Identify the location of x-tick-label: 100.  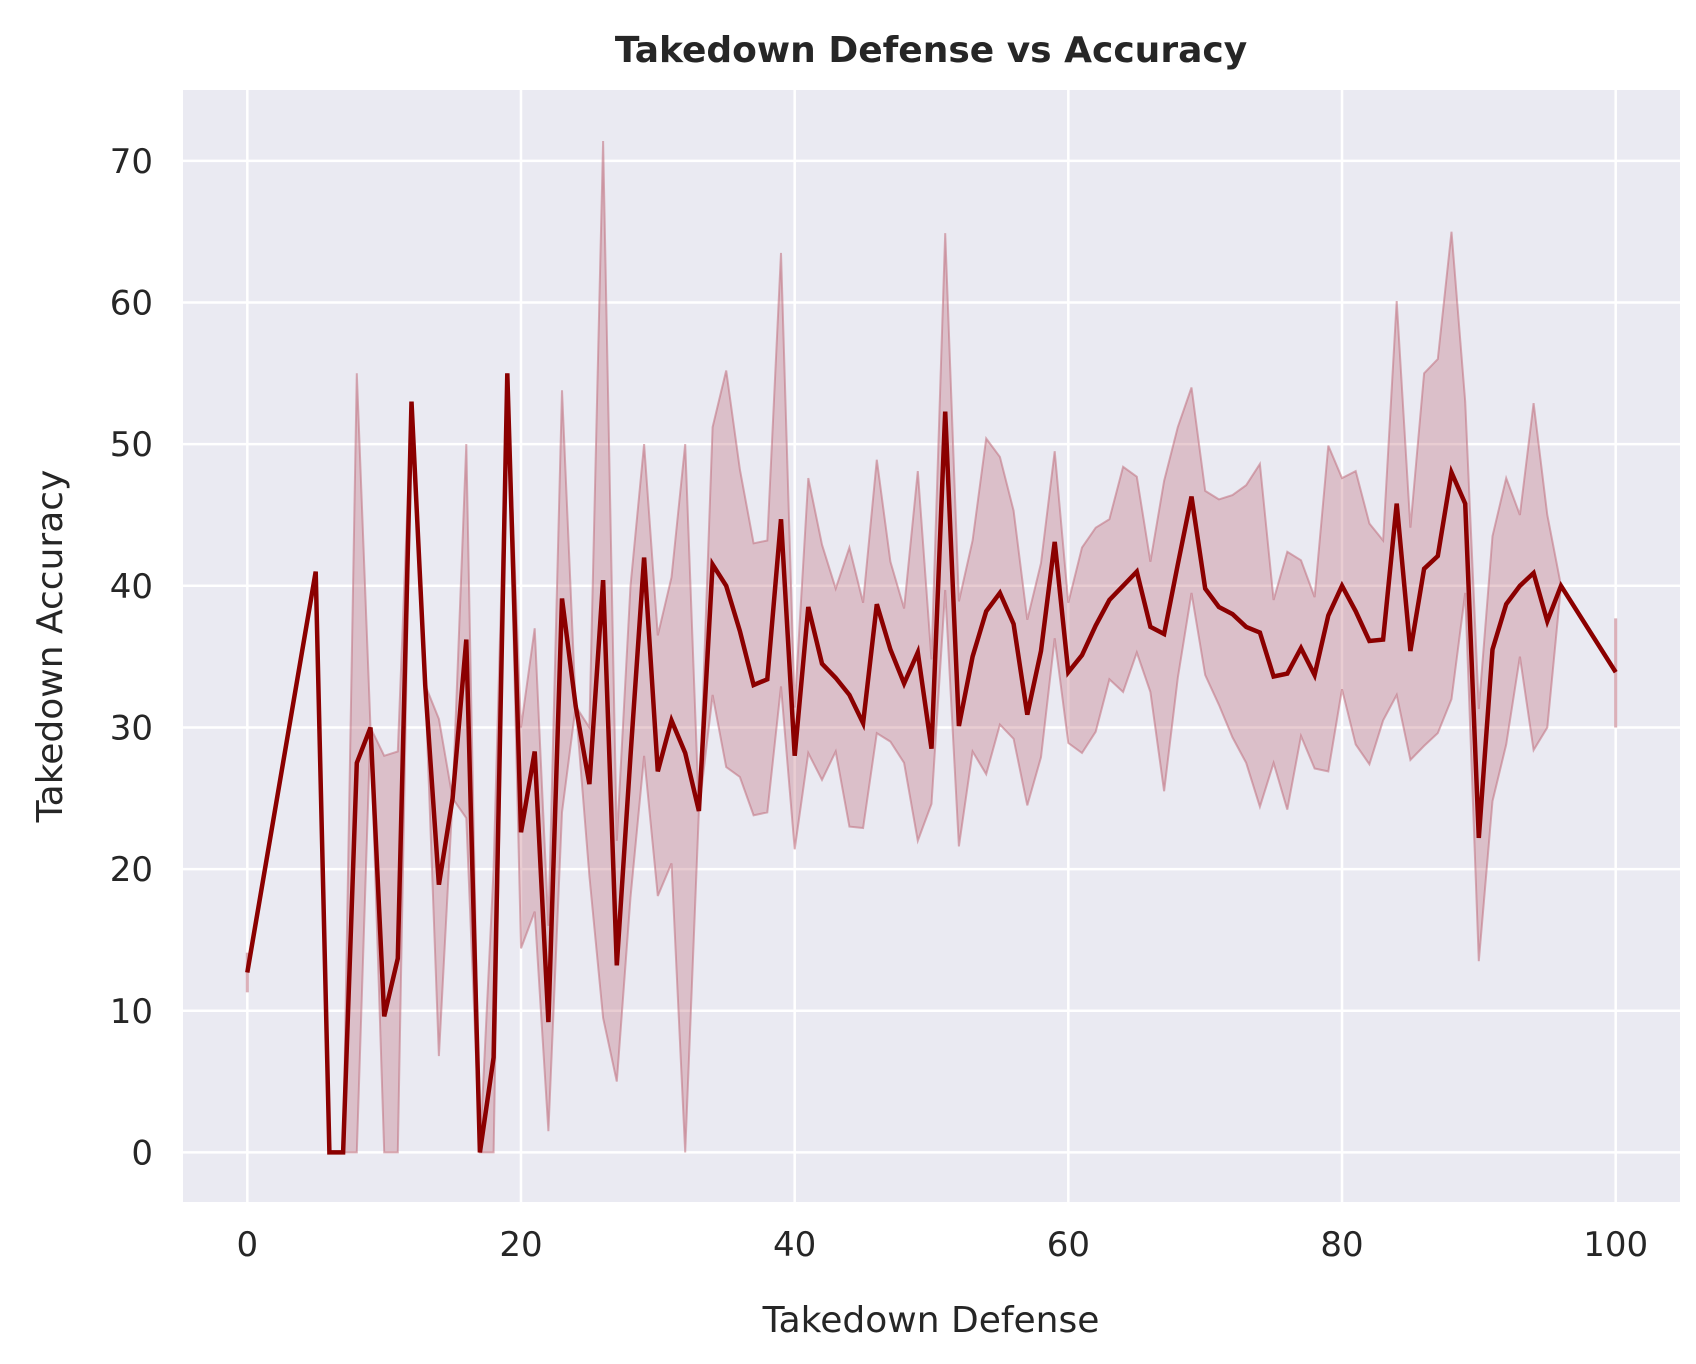
(1615, 1245).